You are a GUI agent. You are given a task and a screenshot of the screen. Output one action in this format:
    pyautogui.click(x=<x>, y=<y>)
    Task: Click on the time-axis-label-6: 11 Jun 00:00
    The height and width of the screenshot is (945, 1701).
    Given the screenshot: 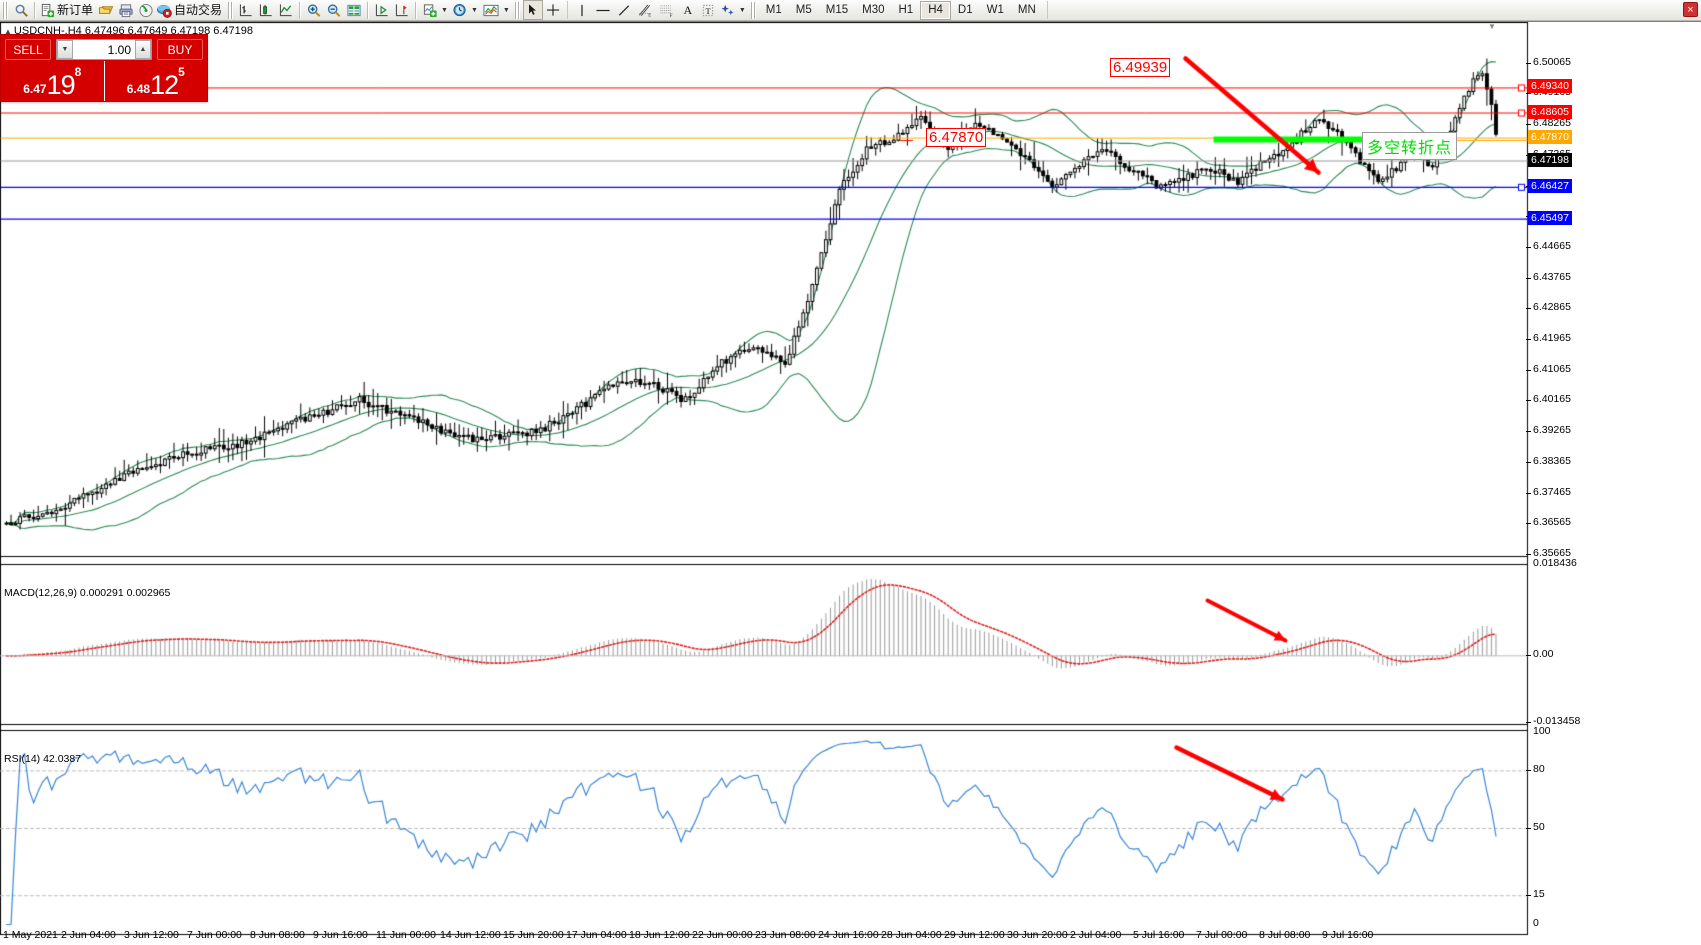 What is the action you would take?
    pyautogui.click(x=406, y=935)
    